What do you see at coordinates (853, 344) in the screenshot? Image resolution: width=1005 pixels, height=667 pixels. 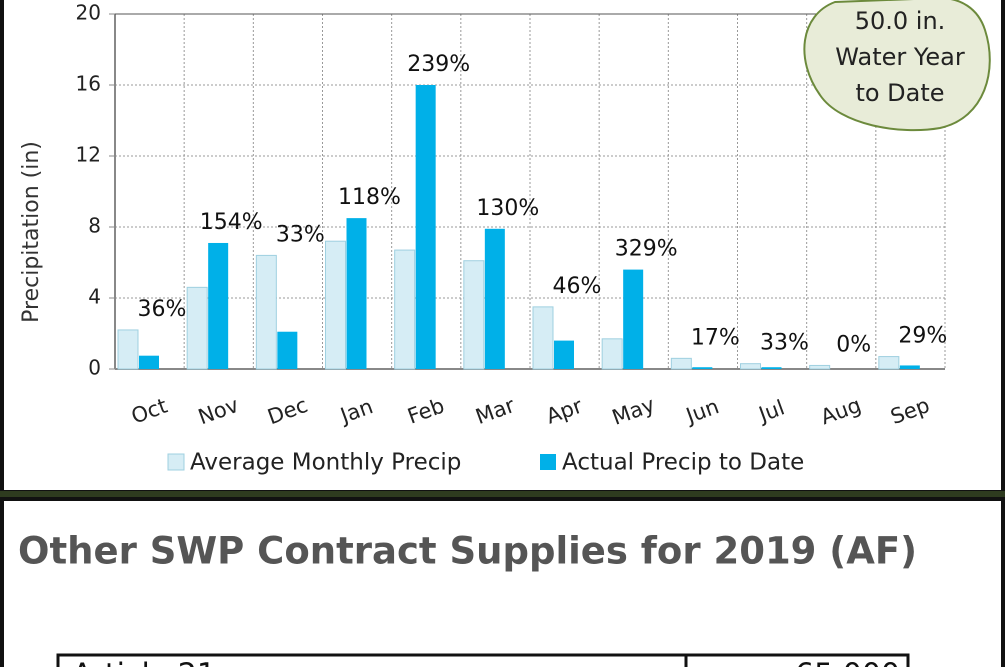 I see `percent-label: 0%` at bounding box center [853, 344].